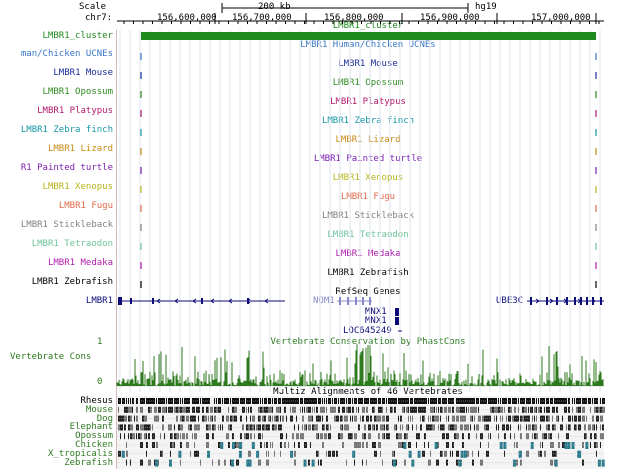 Image resolution: width=620 pixels, height=469 pixels. What do you see at coordinates (66, 168) in the screenshot?
I see `track-label-ucne-6: R1 Painted turtle` at bounding box center [66, 168].